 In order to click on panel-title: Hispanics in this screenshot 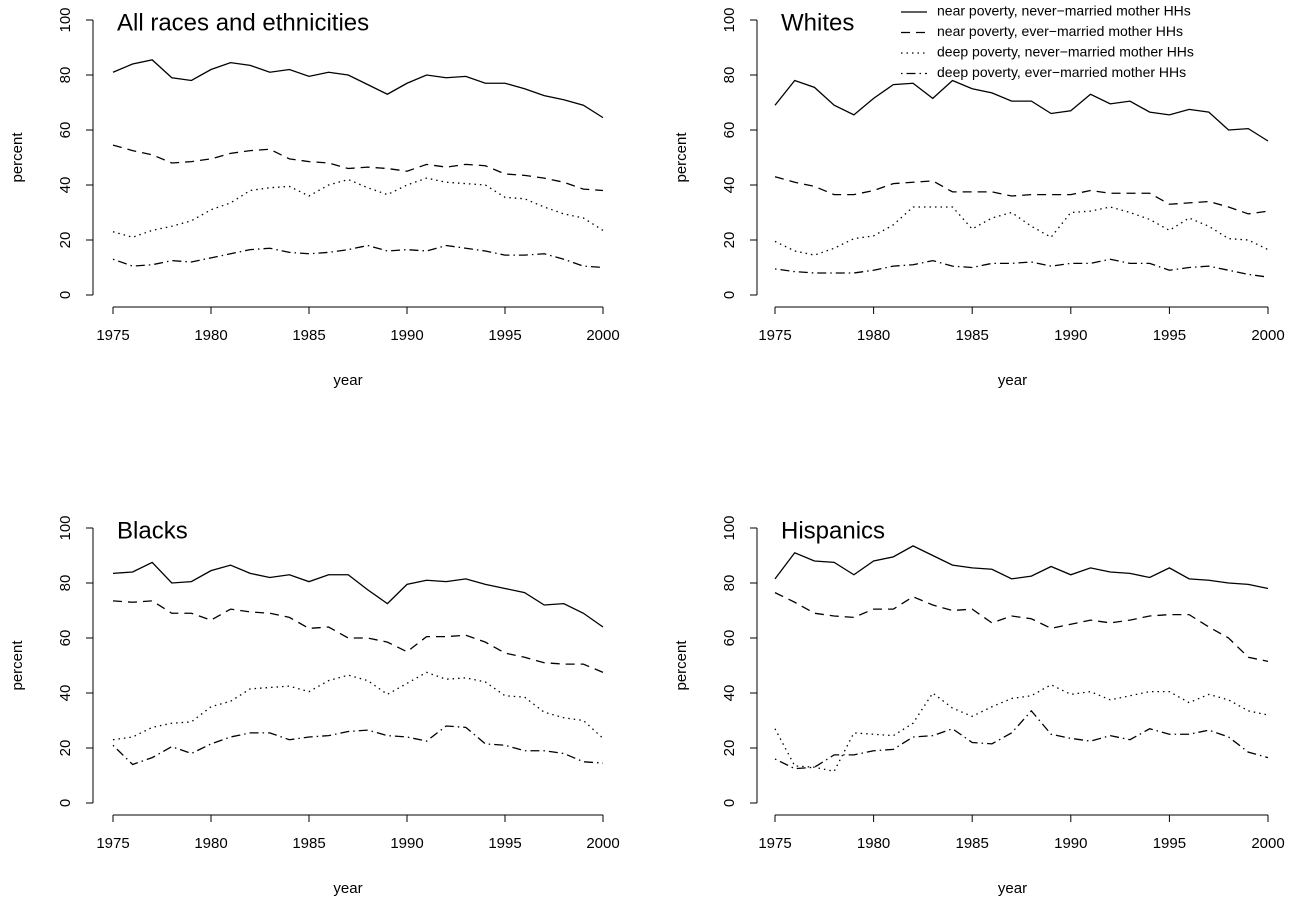, I will do `click(833, 530)`.